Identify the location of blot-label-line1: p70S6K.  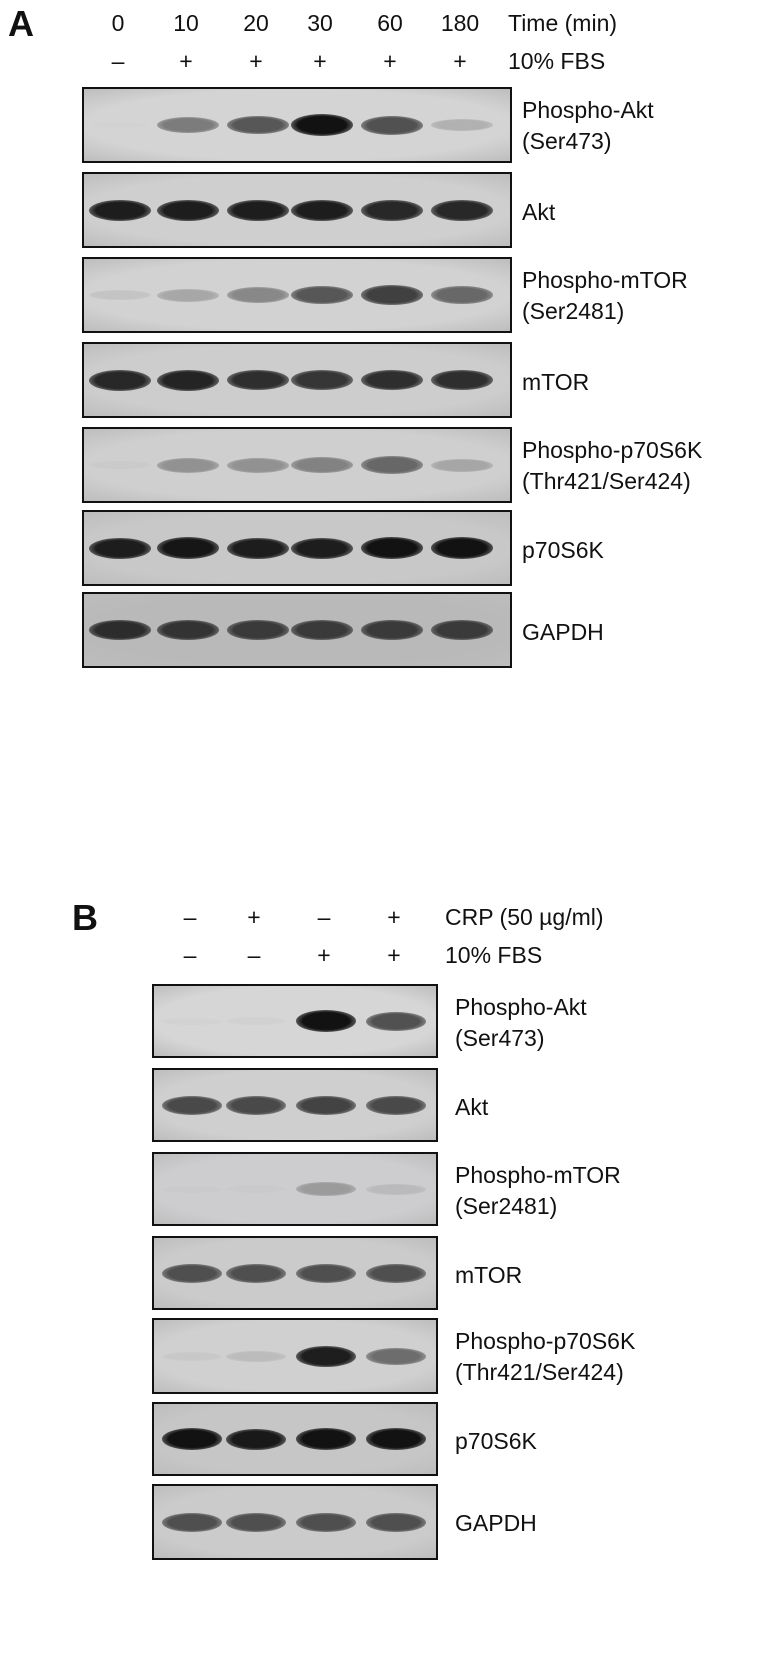
(563, 550).